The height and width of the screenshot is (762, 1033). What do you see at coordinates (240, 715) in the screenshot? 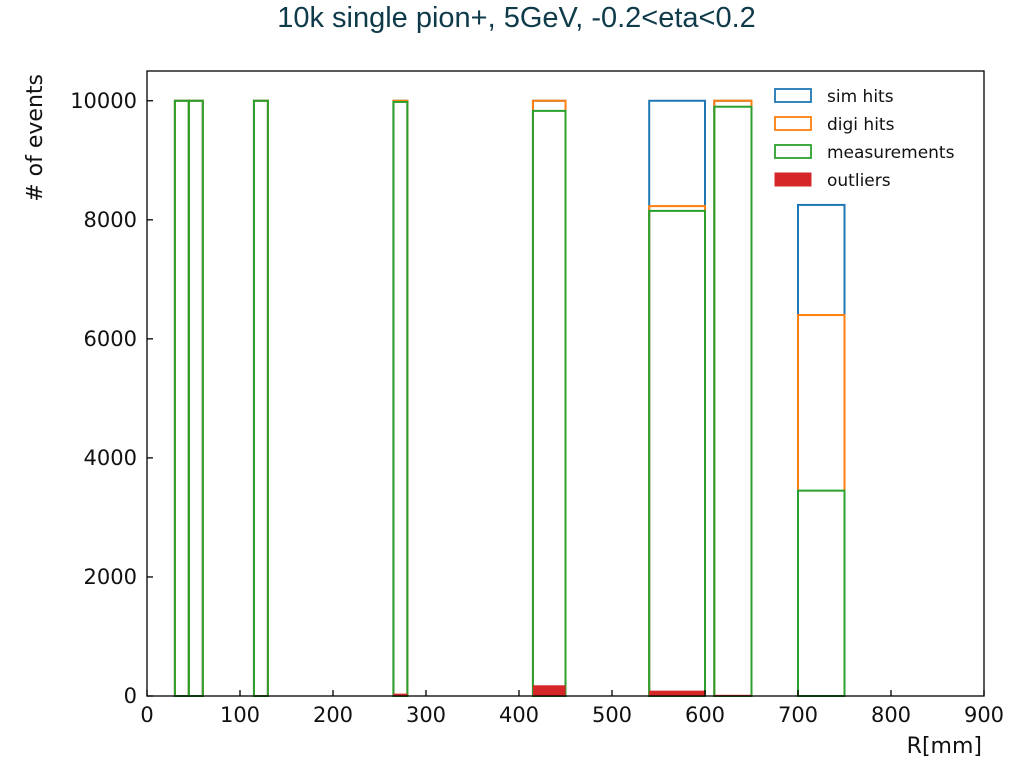
I see `x-tick-label: 100` at bounding box center [240, 715].